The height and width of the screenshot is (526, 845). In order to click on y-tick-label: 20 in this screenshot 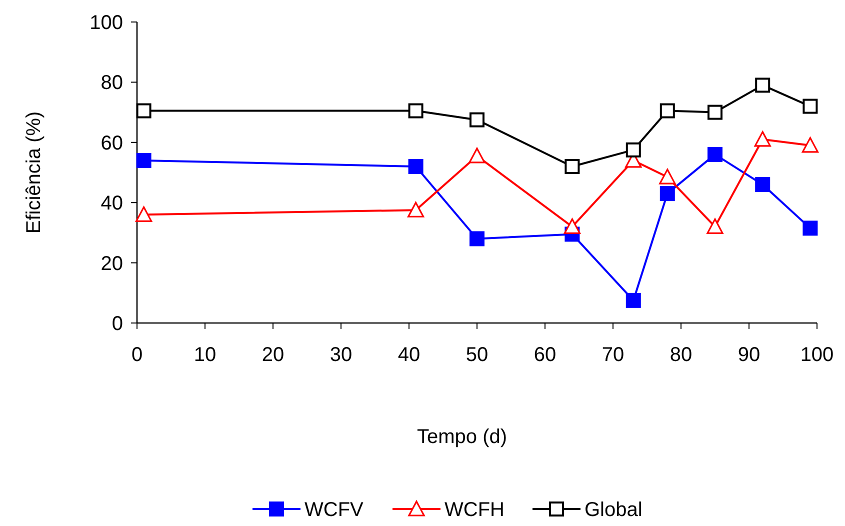, I will do `click(111, 263)`.